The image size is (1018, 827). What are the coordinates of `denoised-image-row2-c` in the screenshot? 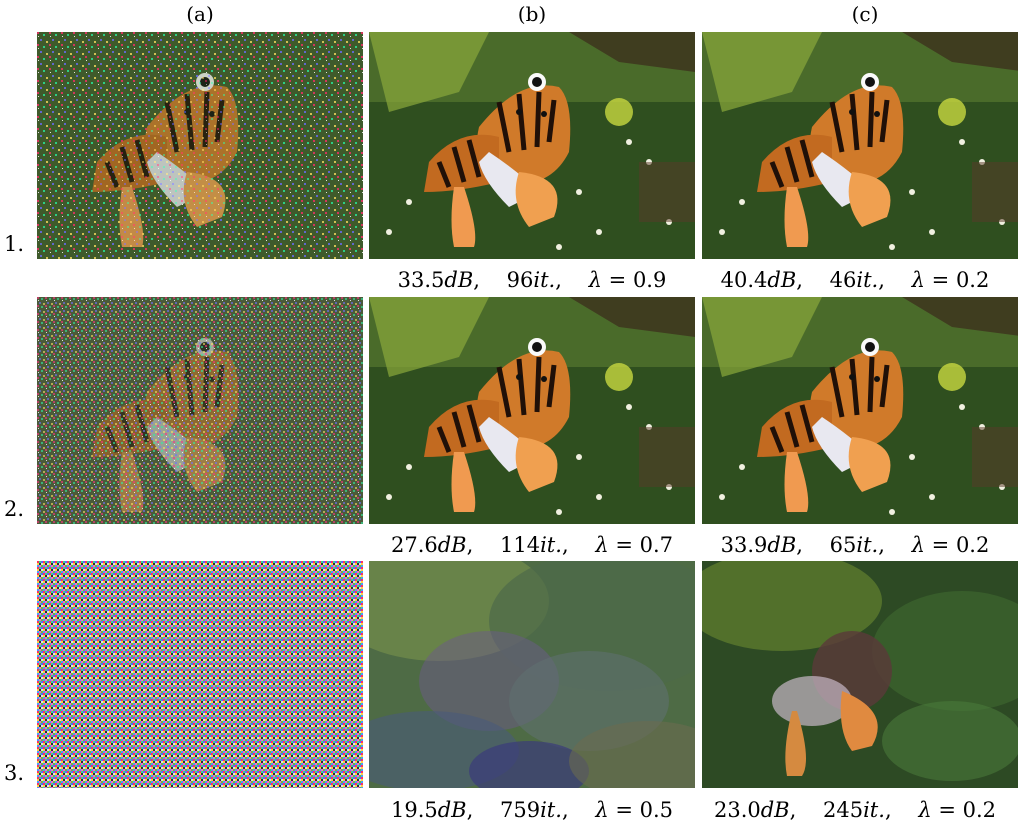 It's located at (860, 410).